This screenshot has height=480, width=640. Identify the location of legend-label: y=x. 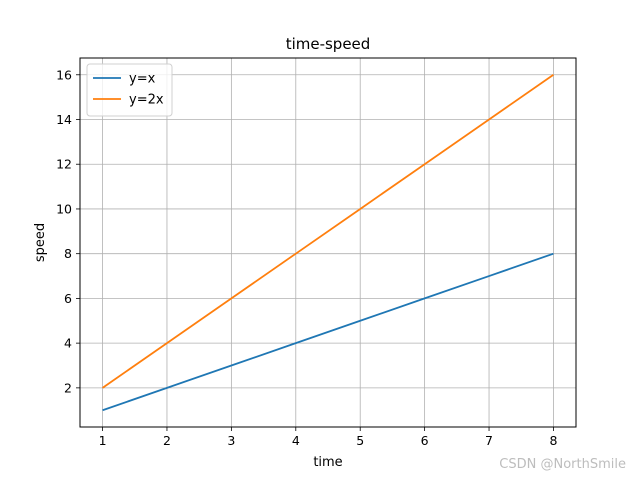
(142, 79).